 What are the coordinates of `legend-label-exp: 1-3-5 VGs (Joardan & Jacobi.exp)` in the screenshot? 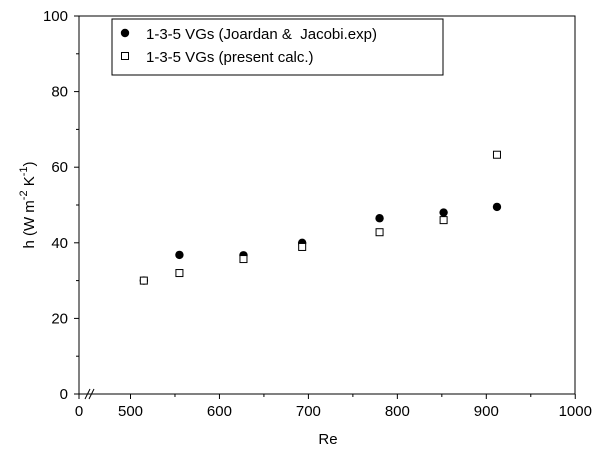 It's located at (261, 34).